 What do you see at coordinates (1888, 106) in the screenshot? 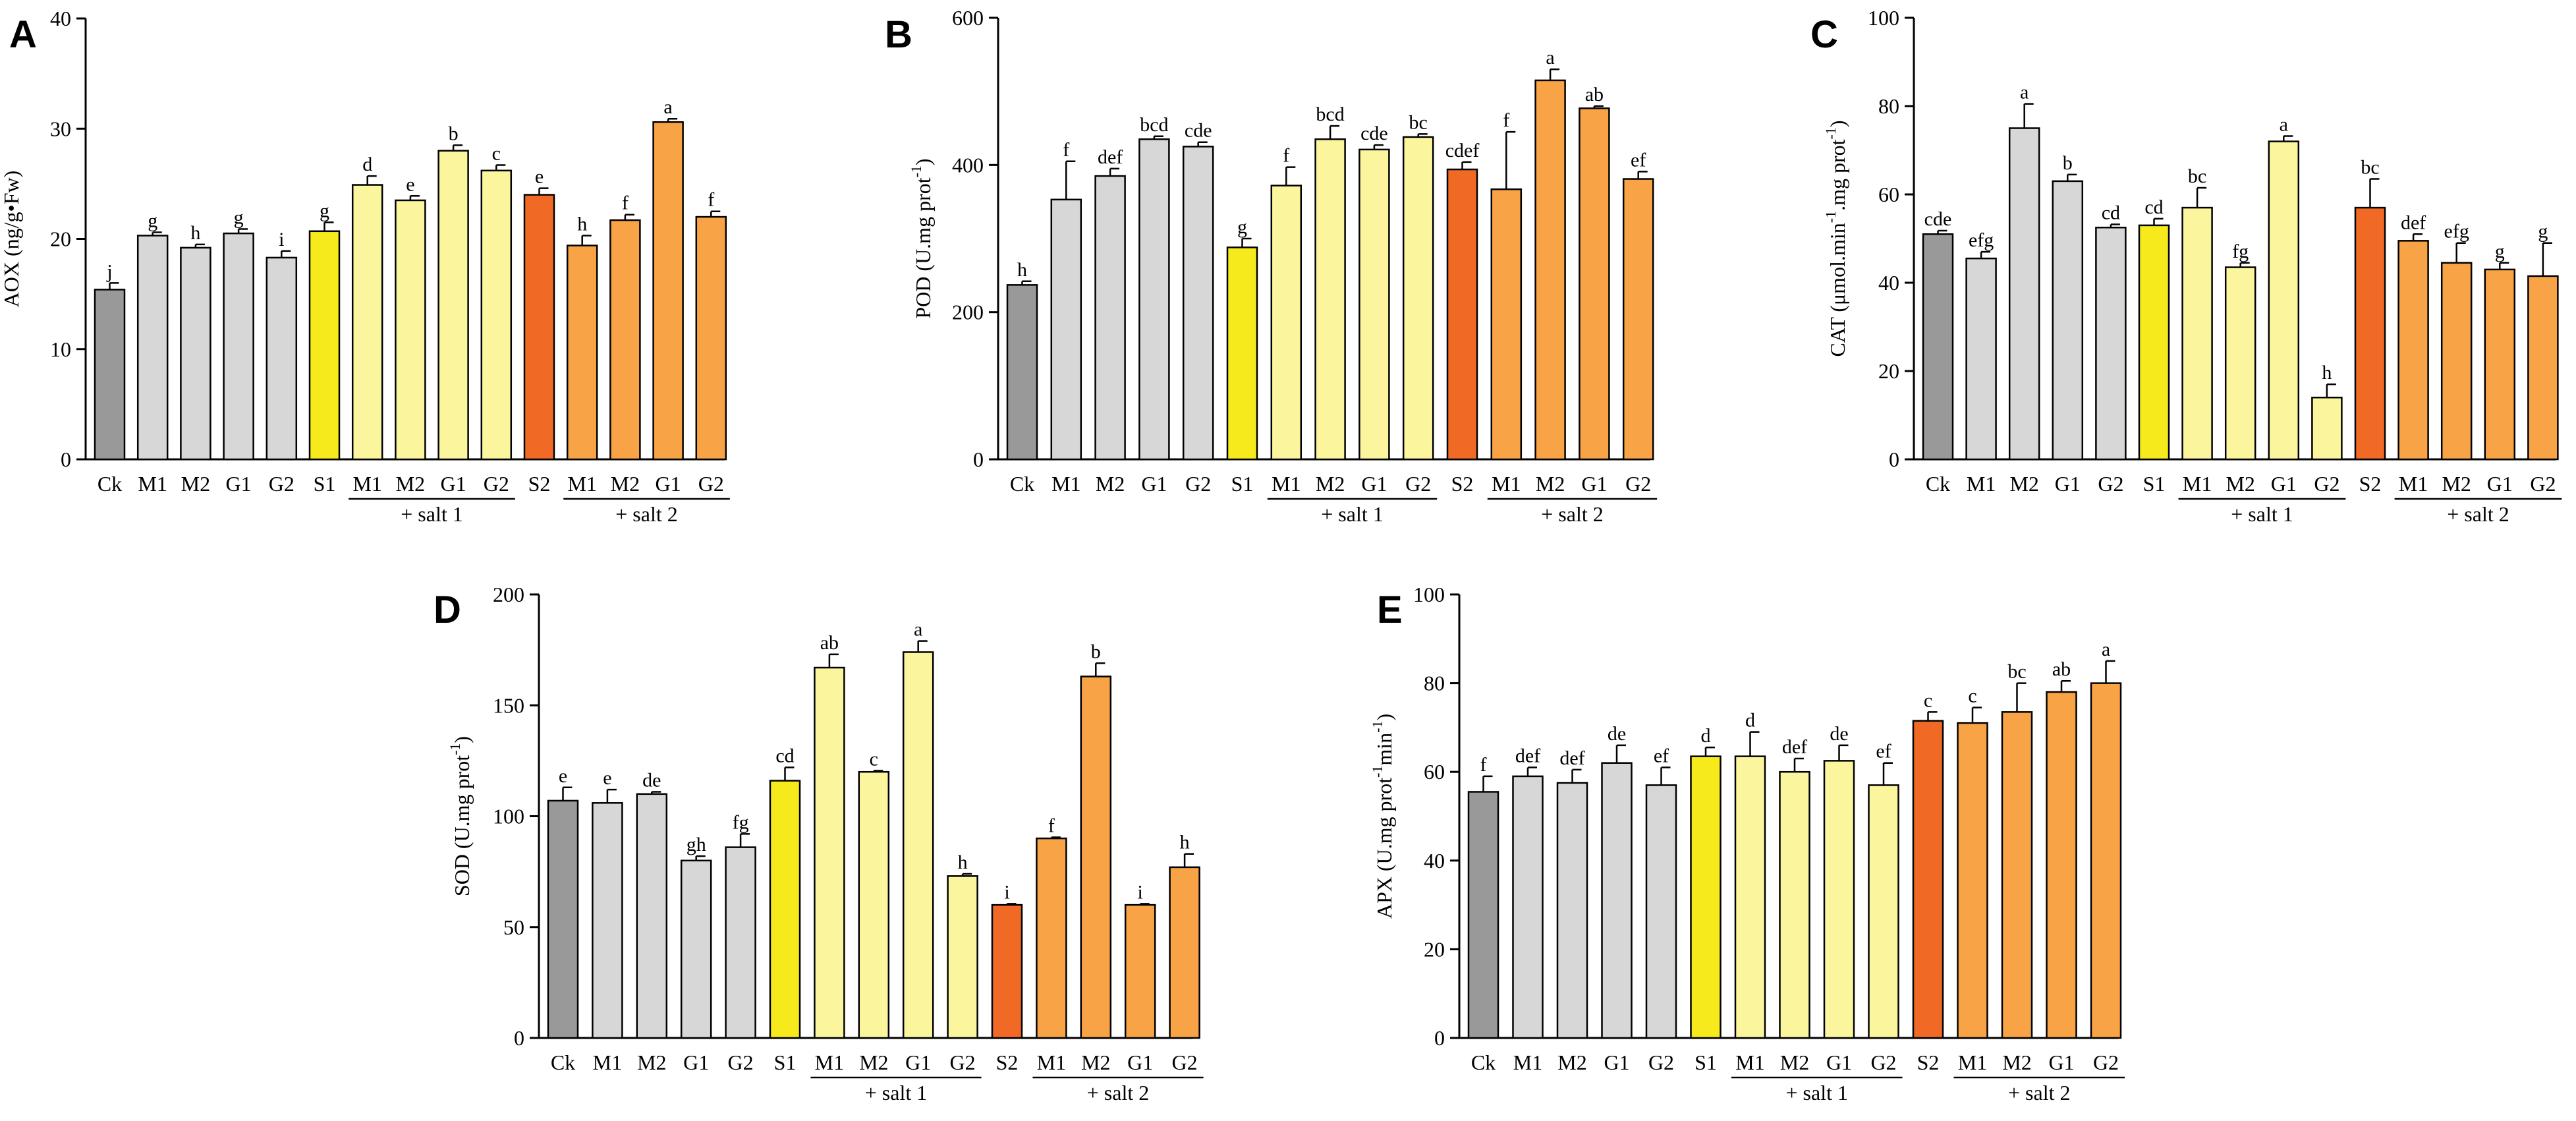
I see `y-tick-label: 80` at bounding box center [1888, 106].